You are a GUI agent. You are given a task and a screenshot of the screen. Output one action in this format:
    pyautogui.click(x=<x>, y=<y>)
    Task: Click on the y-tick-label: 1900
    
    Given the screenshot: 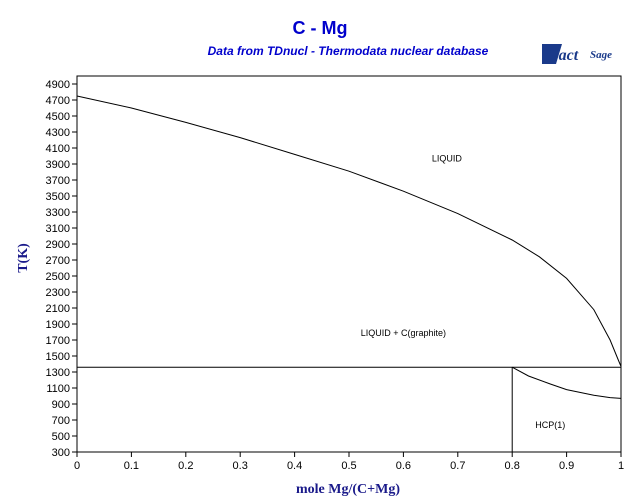 What is the action you would take?
    pyautogui.click(x=58, y=325)
    